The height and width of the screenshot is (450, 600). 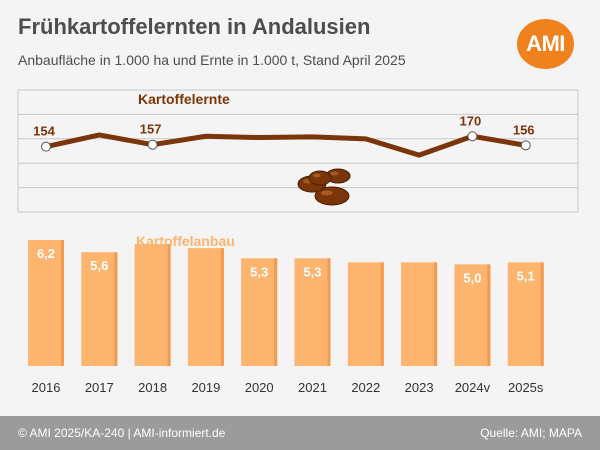 I want to click on footer-copyright: © AMI 2025/KA-240 | AMI-informiert.de, so click(x=122, y=433).